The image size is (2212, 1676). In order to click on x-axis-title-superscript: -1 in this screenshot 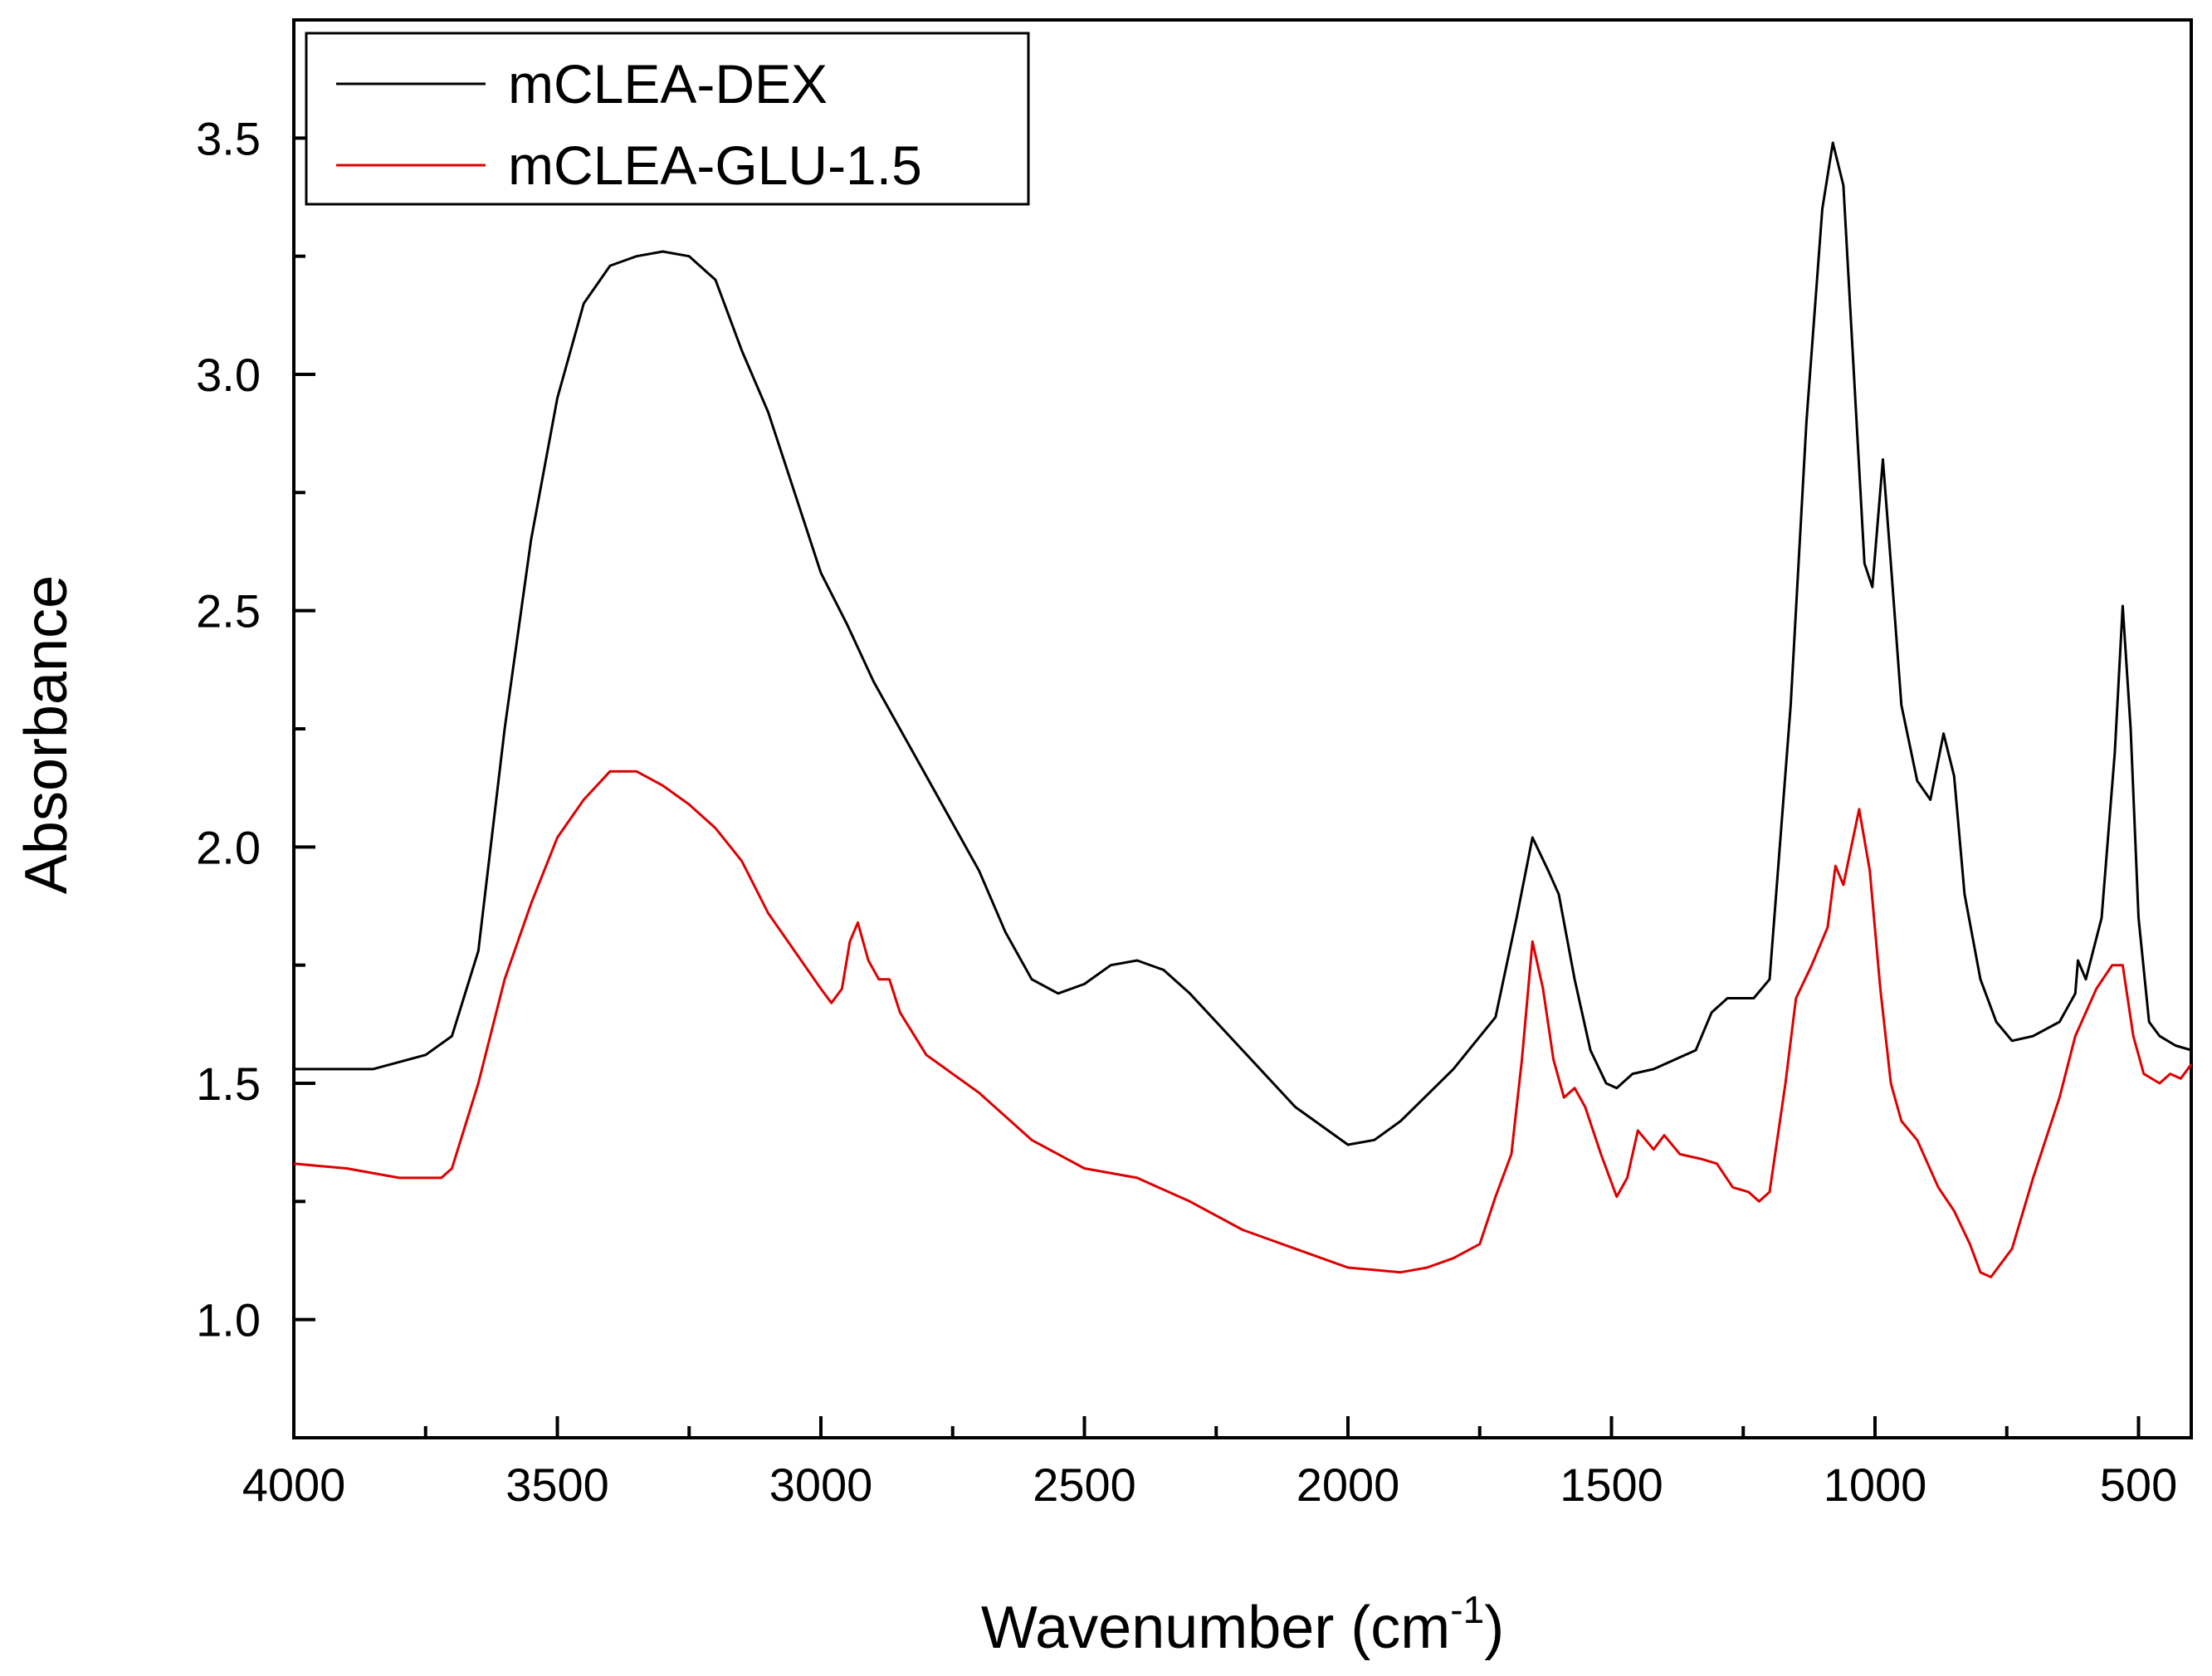, I will do `click(1467, 1609)`.